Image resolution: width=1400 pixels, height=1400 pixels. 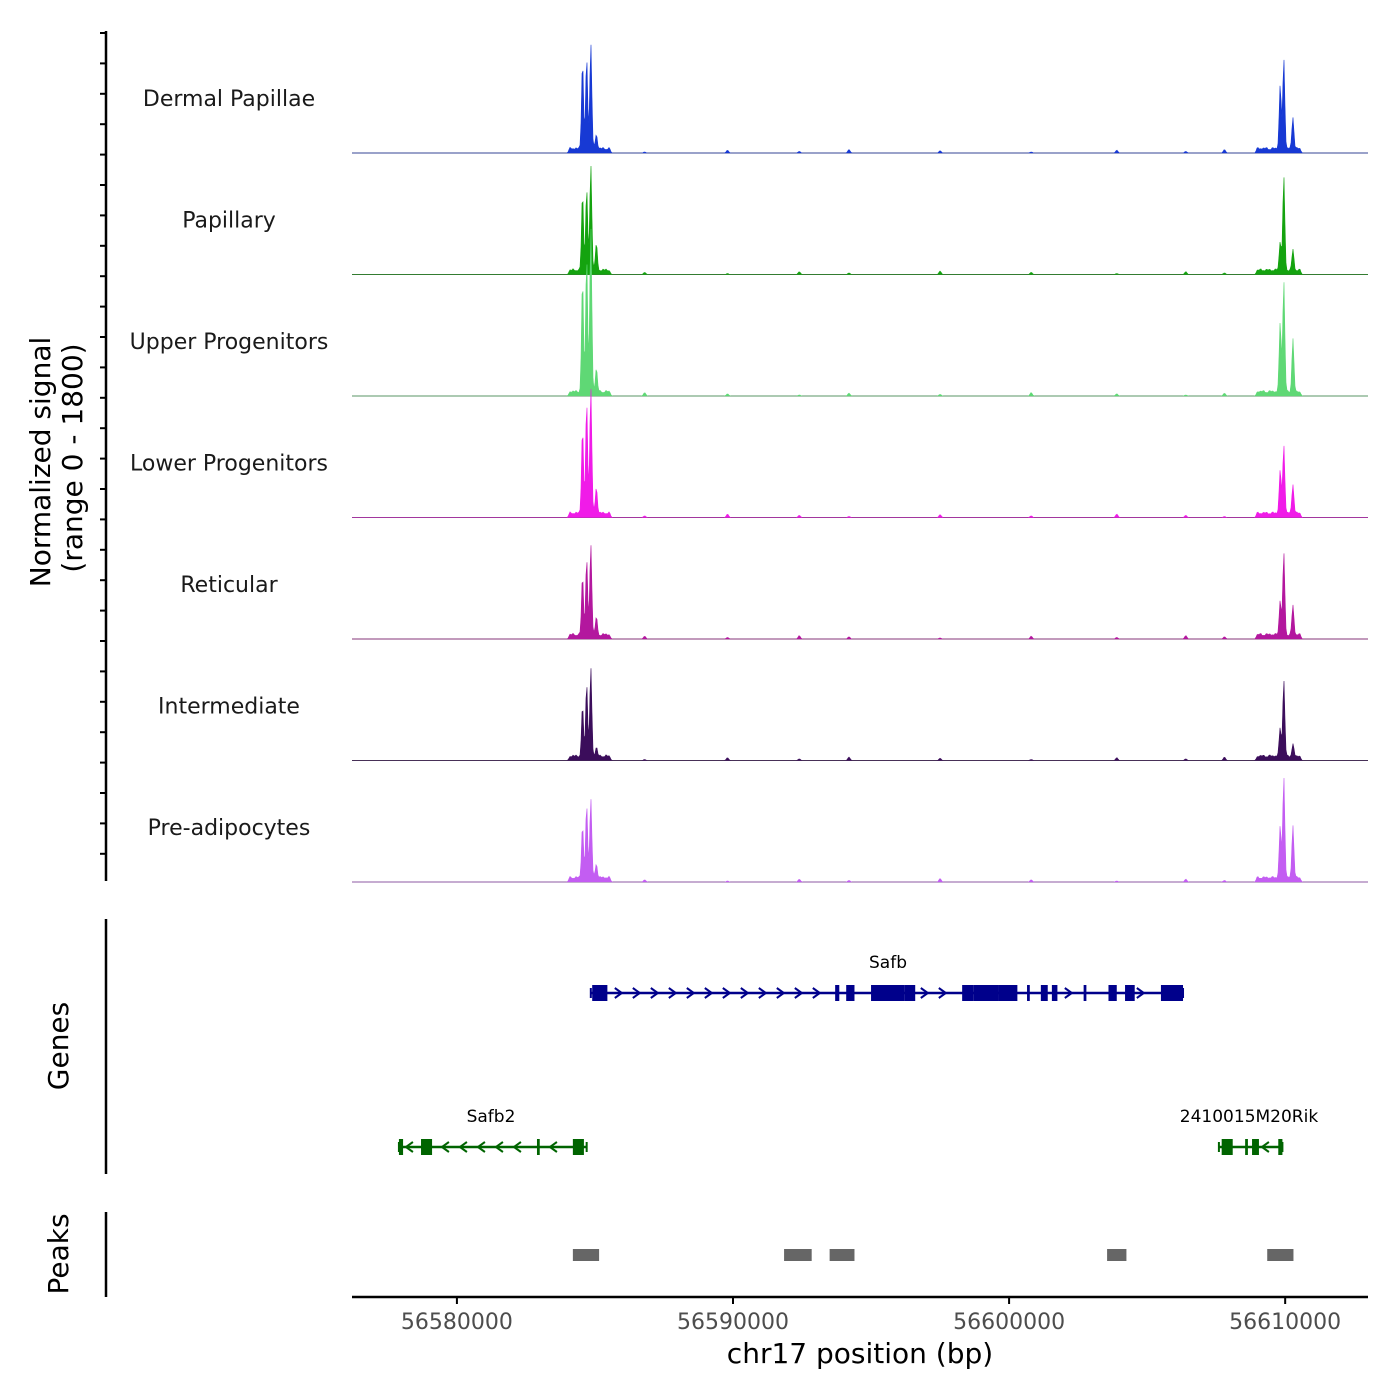 I want to click on track-label: Dermal Papillae, so click(x=229, y=99).